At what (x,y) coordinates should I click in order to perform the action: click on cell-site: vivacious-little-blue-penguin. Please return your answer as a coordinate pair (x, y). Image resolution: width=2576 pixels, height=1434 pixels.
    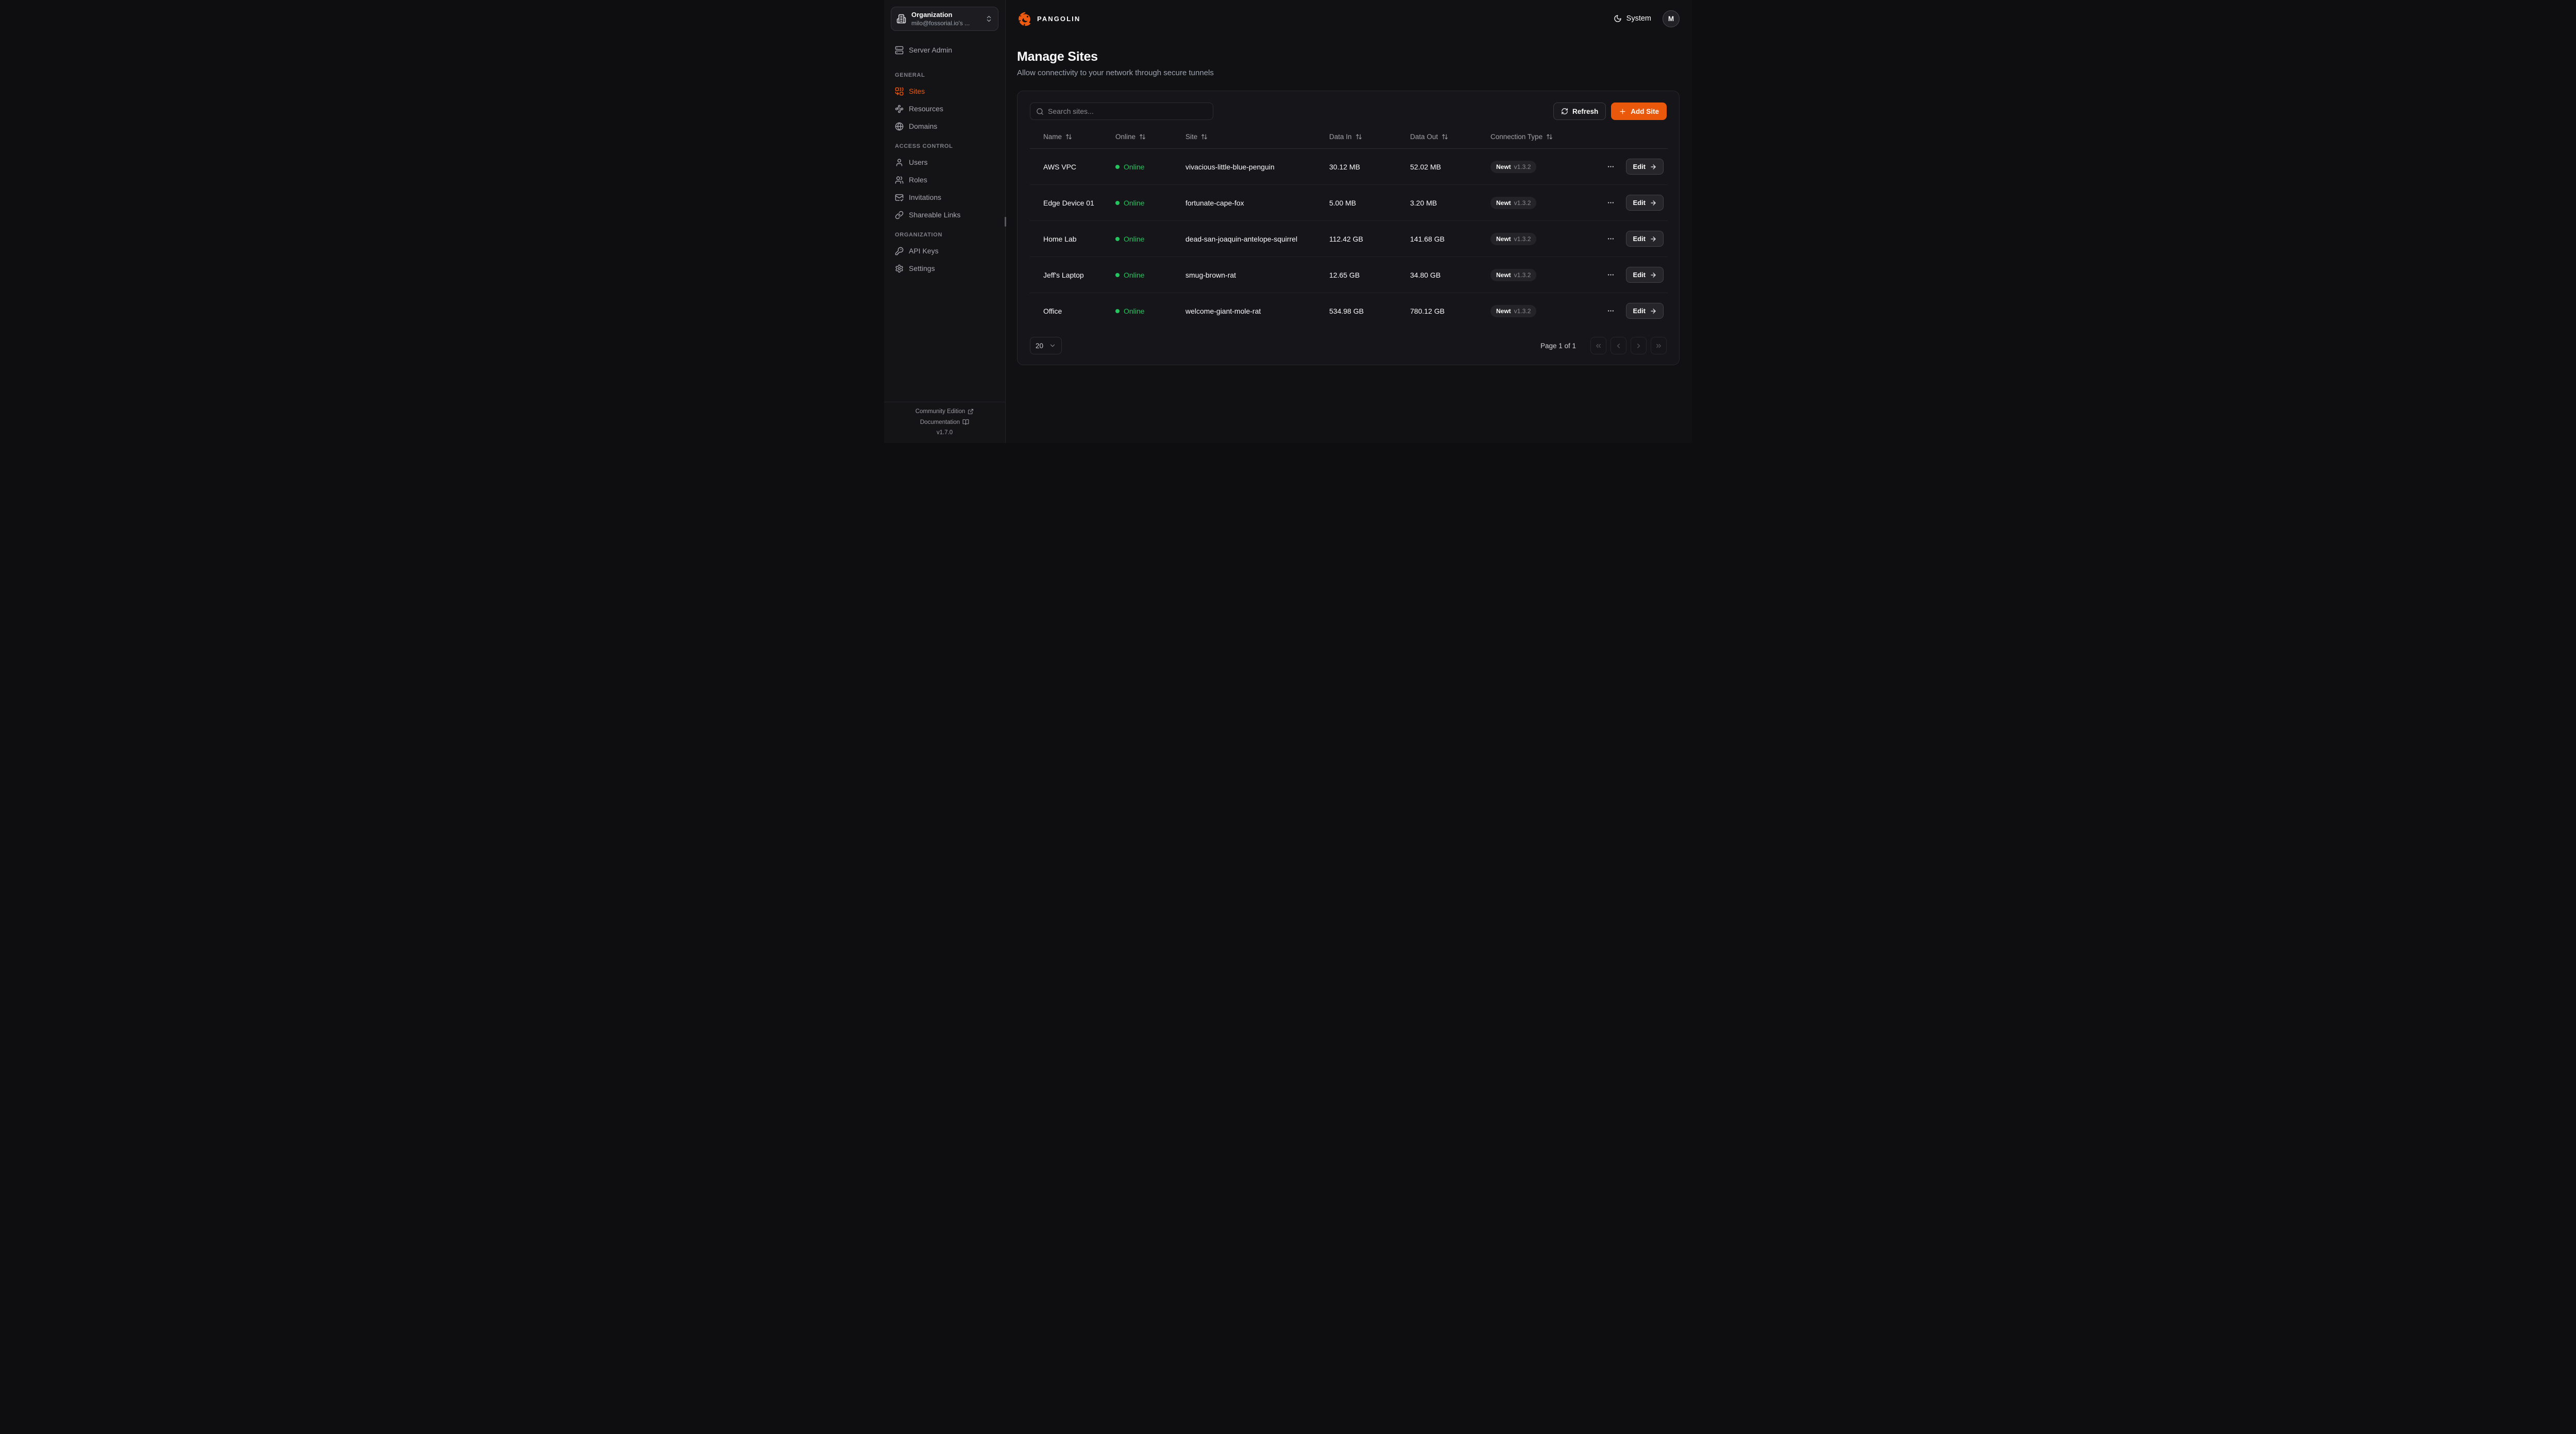
    Looking at the image, I should click on (1230, 166).